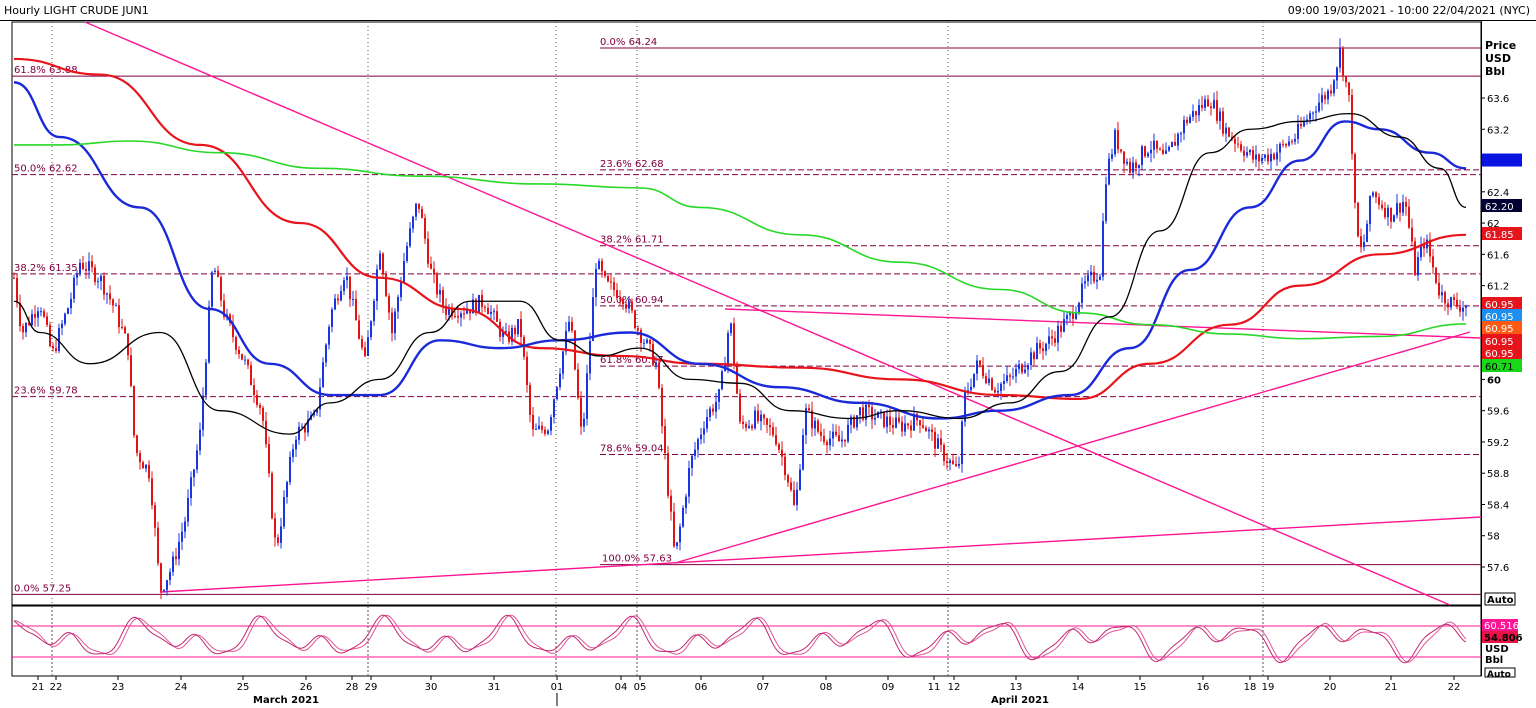 The image size is (1536, 708). I want to click on day-label-21: 15, so click(1140, 687).